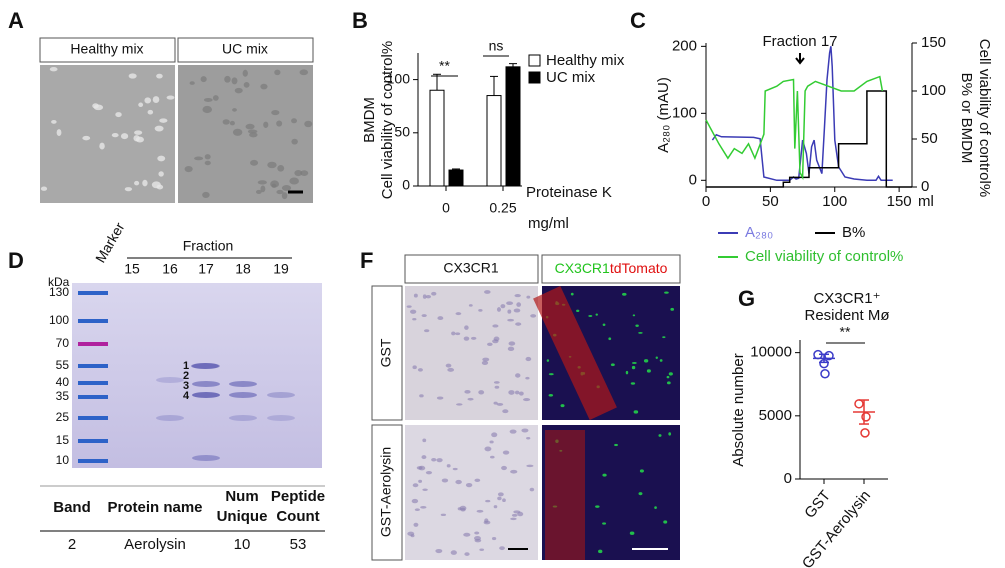 The width and height of the screenshot is (1005, 568). I want to click on lane-number: 18, so click(243, 269).